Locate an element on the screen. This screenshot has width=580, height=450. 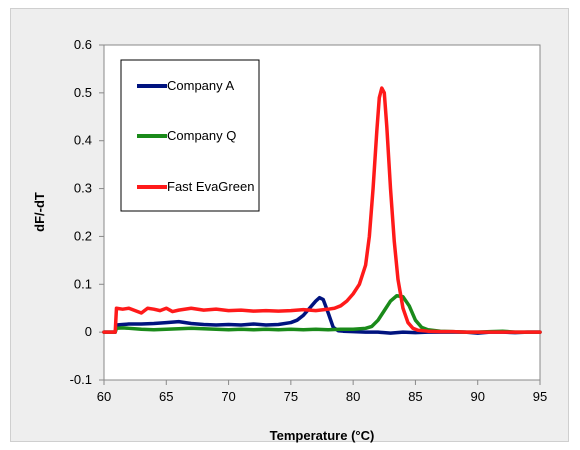
x-tick-label: 60 is located at coordinates (104, 396).